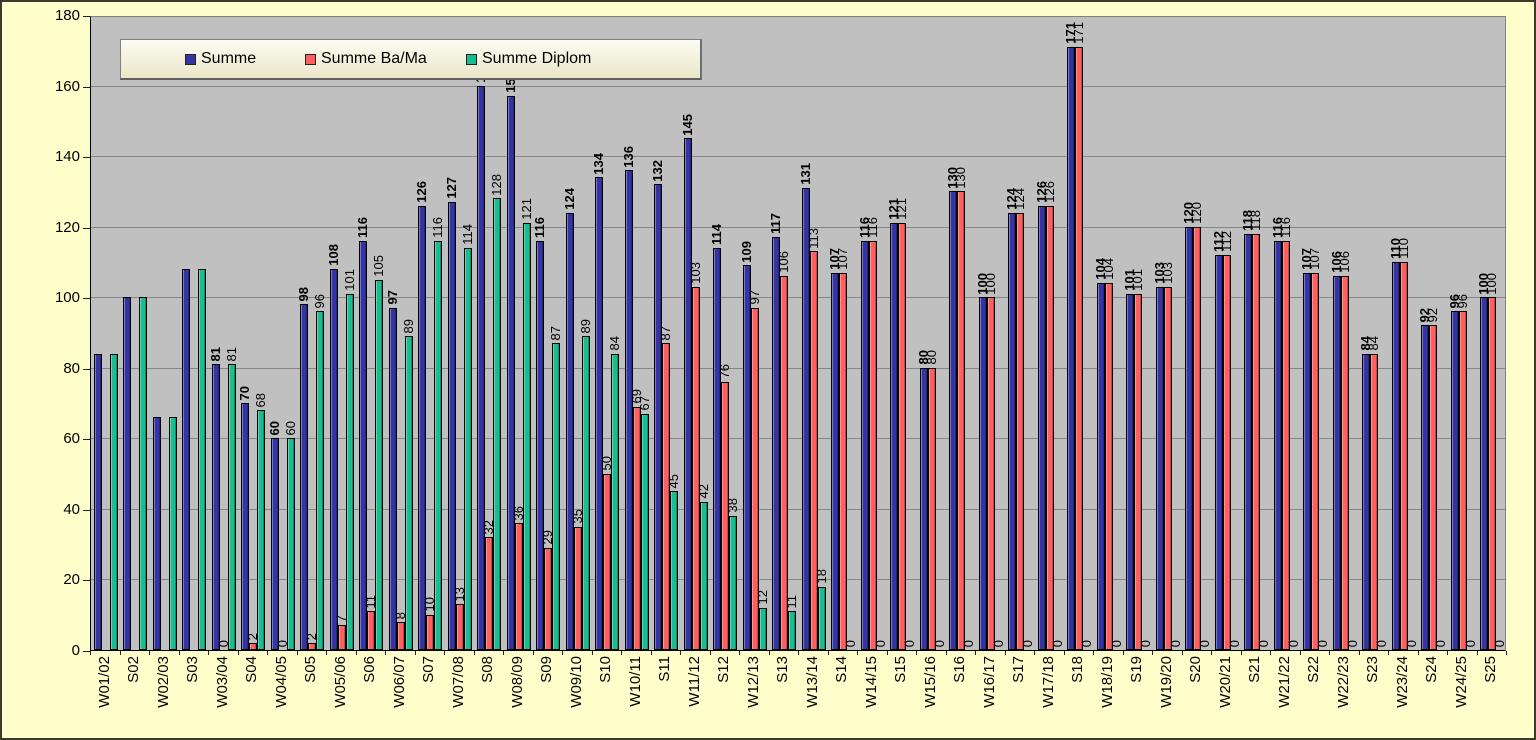 This screenshot has height=740, width=1536. Describe the element at coordinates (776, 224) in the screenshot. I see `data-label-summe: 117` at that location.